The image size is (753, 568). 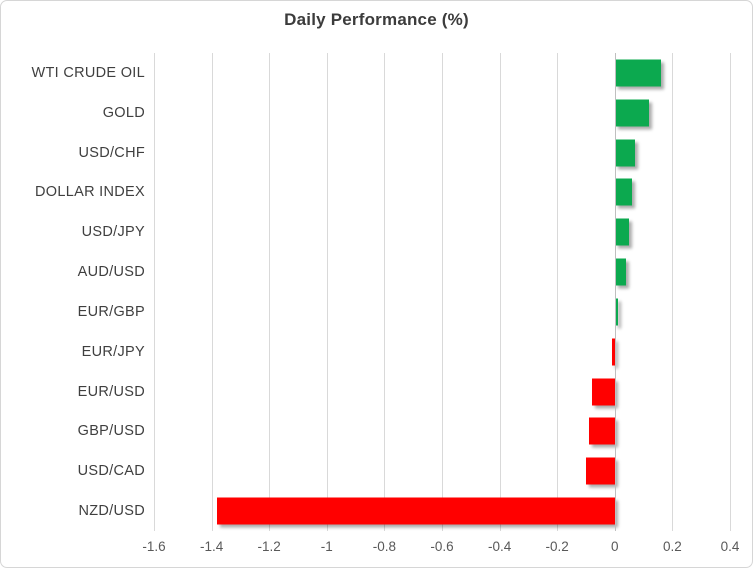 What do you see at coordinates (111, 471) in the screenshot?
I see `category-label: USD/CAD` at bounding box center [111, 471].